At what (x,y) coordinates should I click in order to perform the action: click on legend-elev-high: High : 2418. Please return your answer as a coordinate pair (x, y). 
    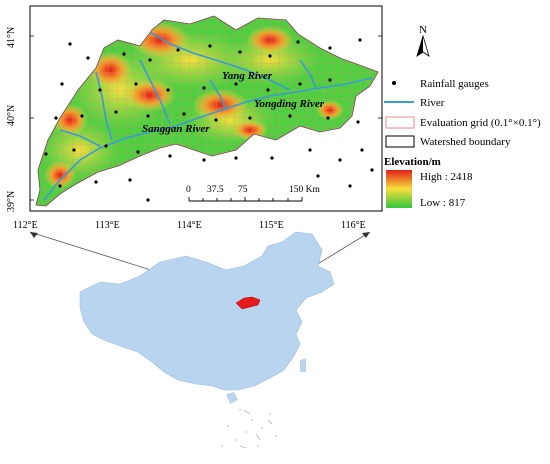
    Looking at the image, I should click on (446, 177).